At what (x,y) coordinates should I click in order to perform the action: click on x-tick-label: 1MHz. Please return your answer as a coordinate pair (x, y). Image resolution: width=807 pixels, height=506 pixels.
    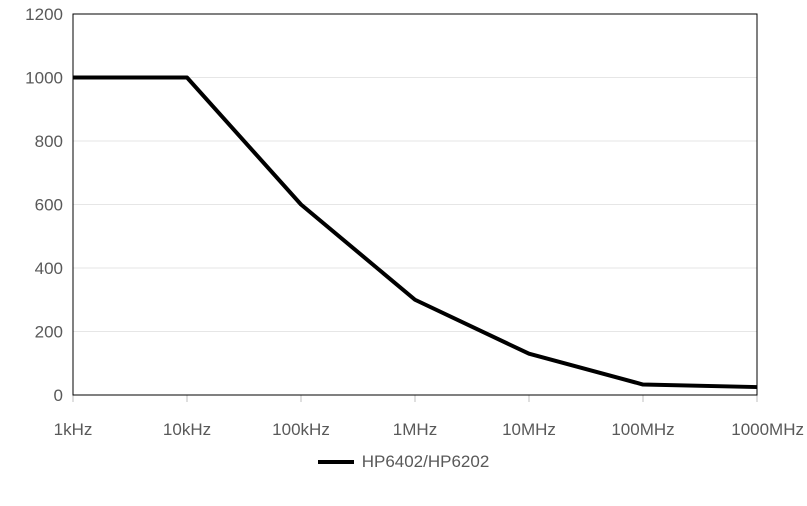
    Looking at the image, I should click on (415, 429).